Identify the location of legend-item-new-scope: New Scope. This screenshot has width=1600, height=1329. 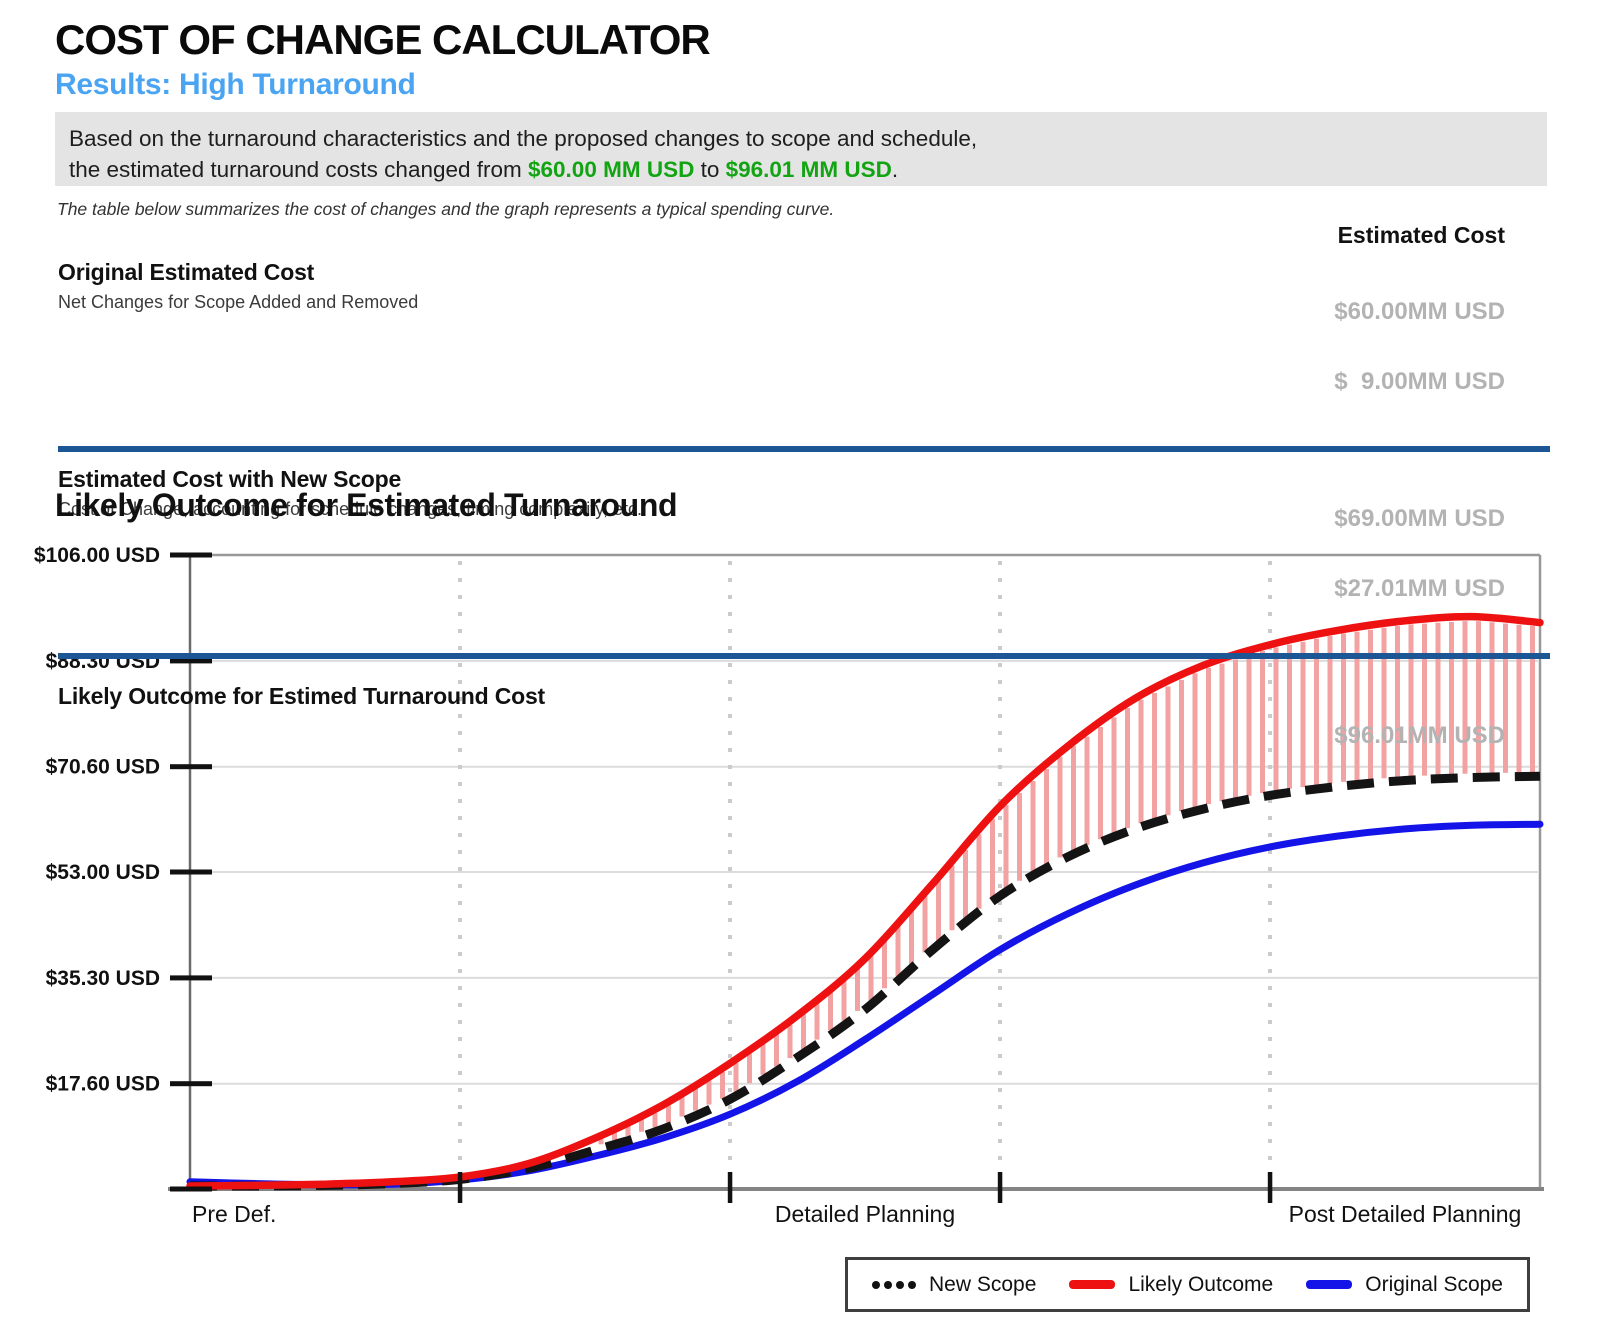
(954, 1285).